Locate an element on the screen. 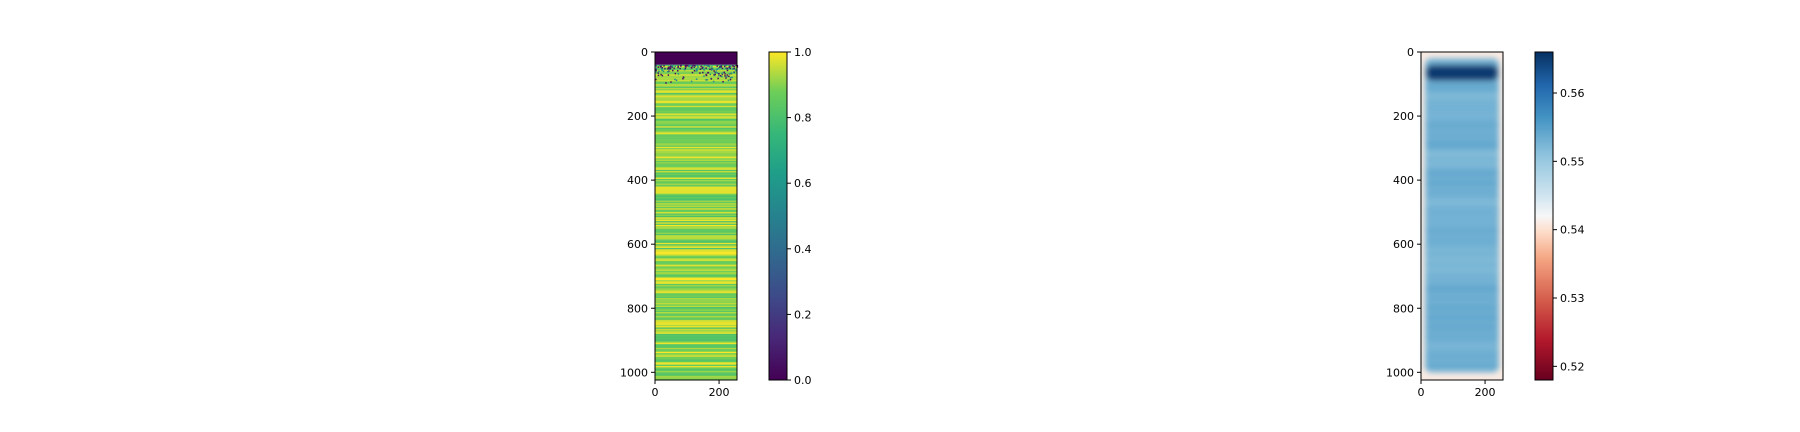  colorbar-tick-label: 0.54 is located at coordinates (1572, 230).